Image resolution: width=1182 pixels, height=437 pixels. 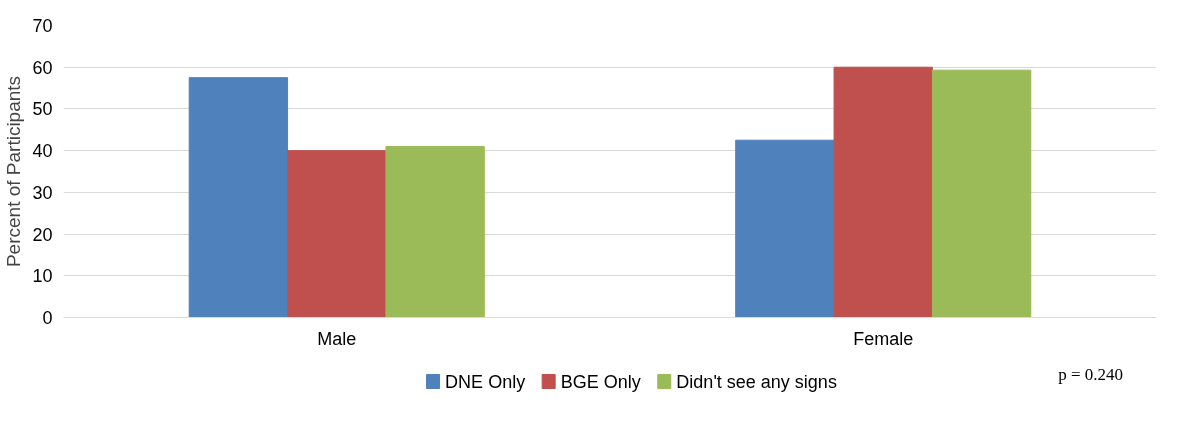 What do you see at coordinates (42, 276) in the screenshot?
I see `y-tick-label: 10` at bounding box center [42, 276].